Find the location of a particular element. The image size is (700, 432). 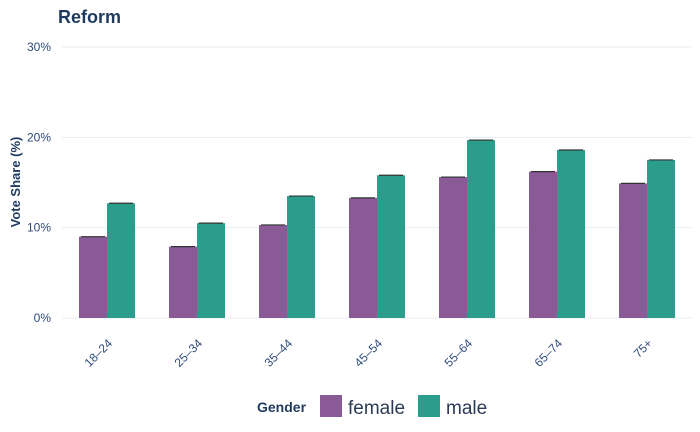

y-axis-label: Vote Share (%) is located at coordinates (15, 182).